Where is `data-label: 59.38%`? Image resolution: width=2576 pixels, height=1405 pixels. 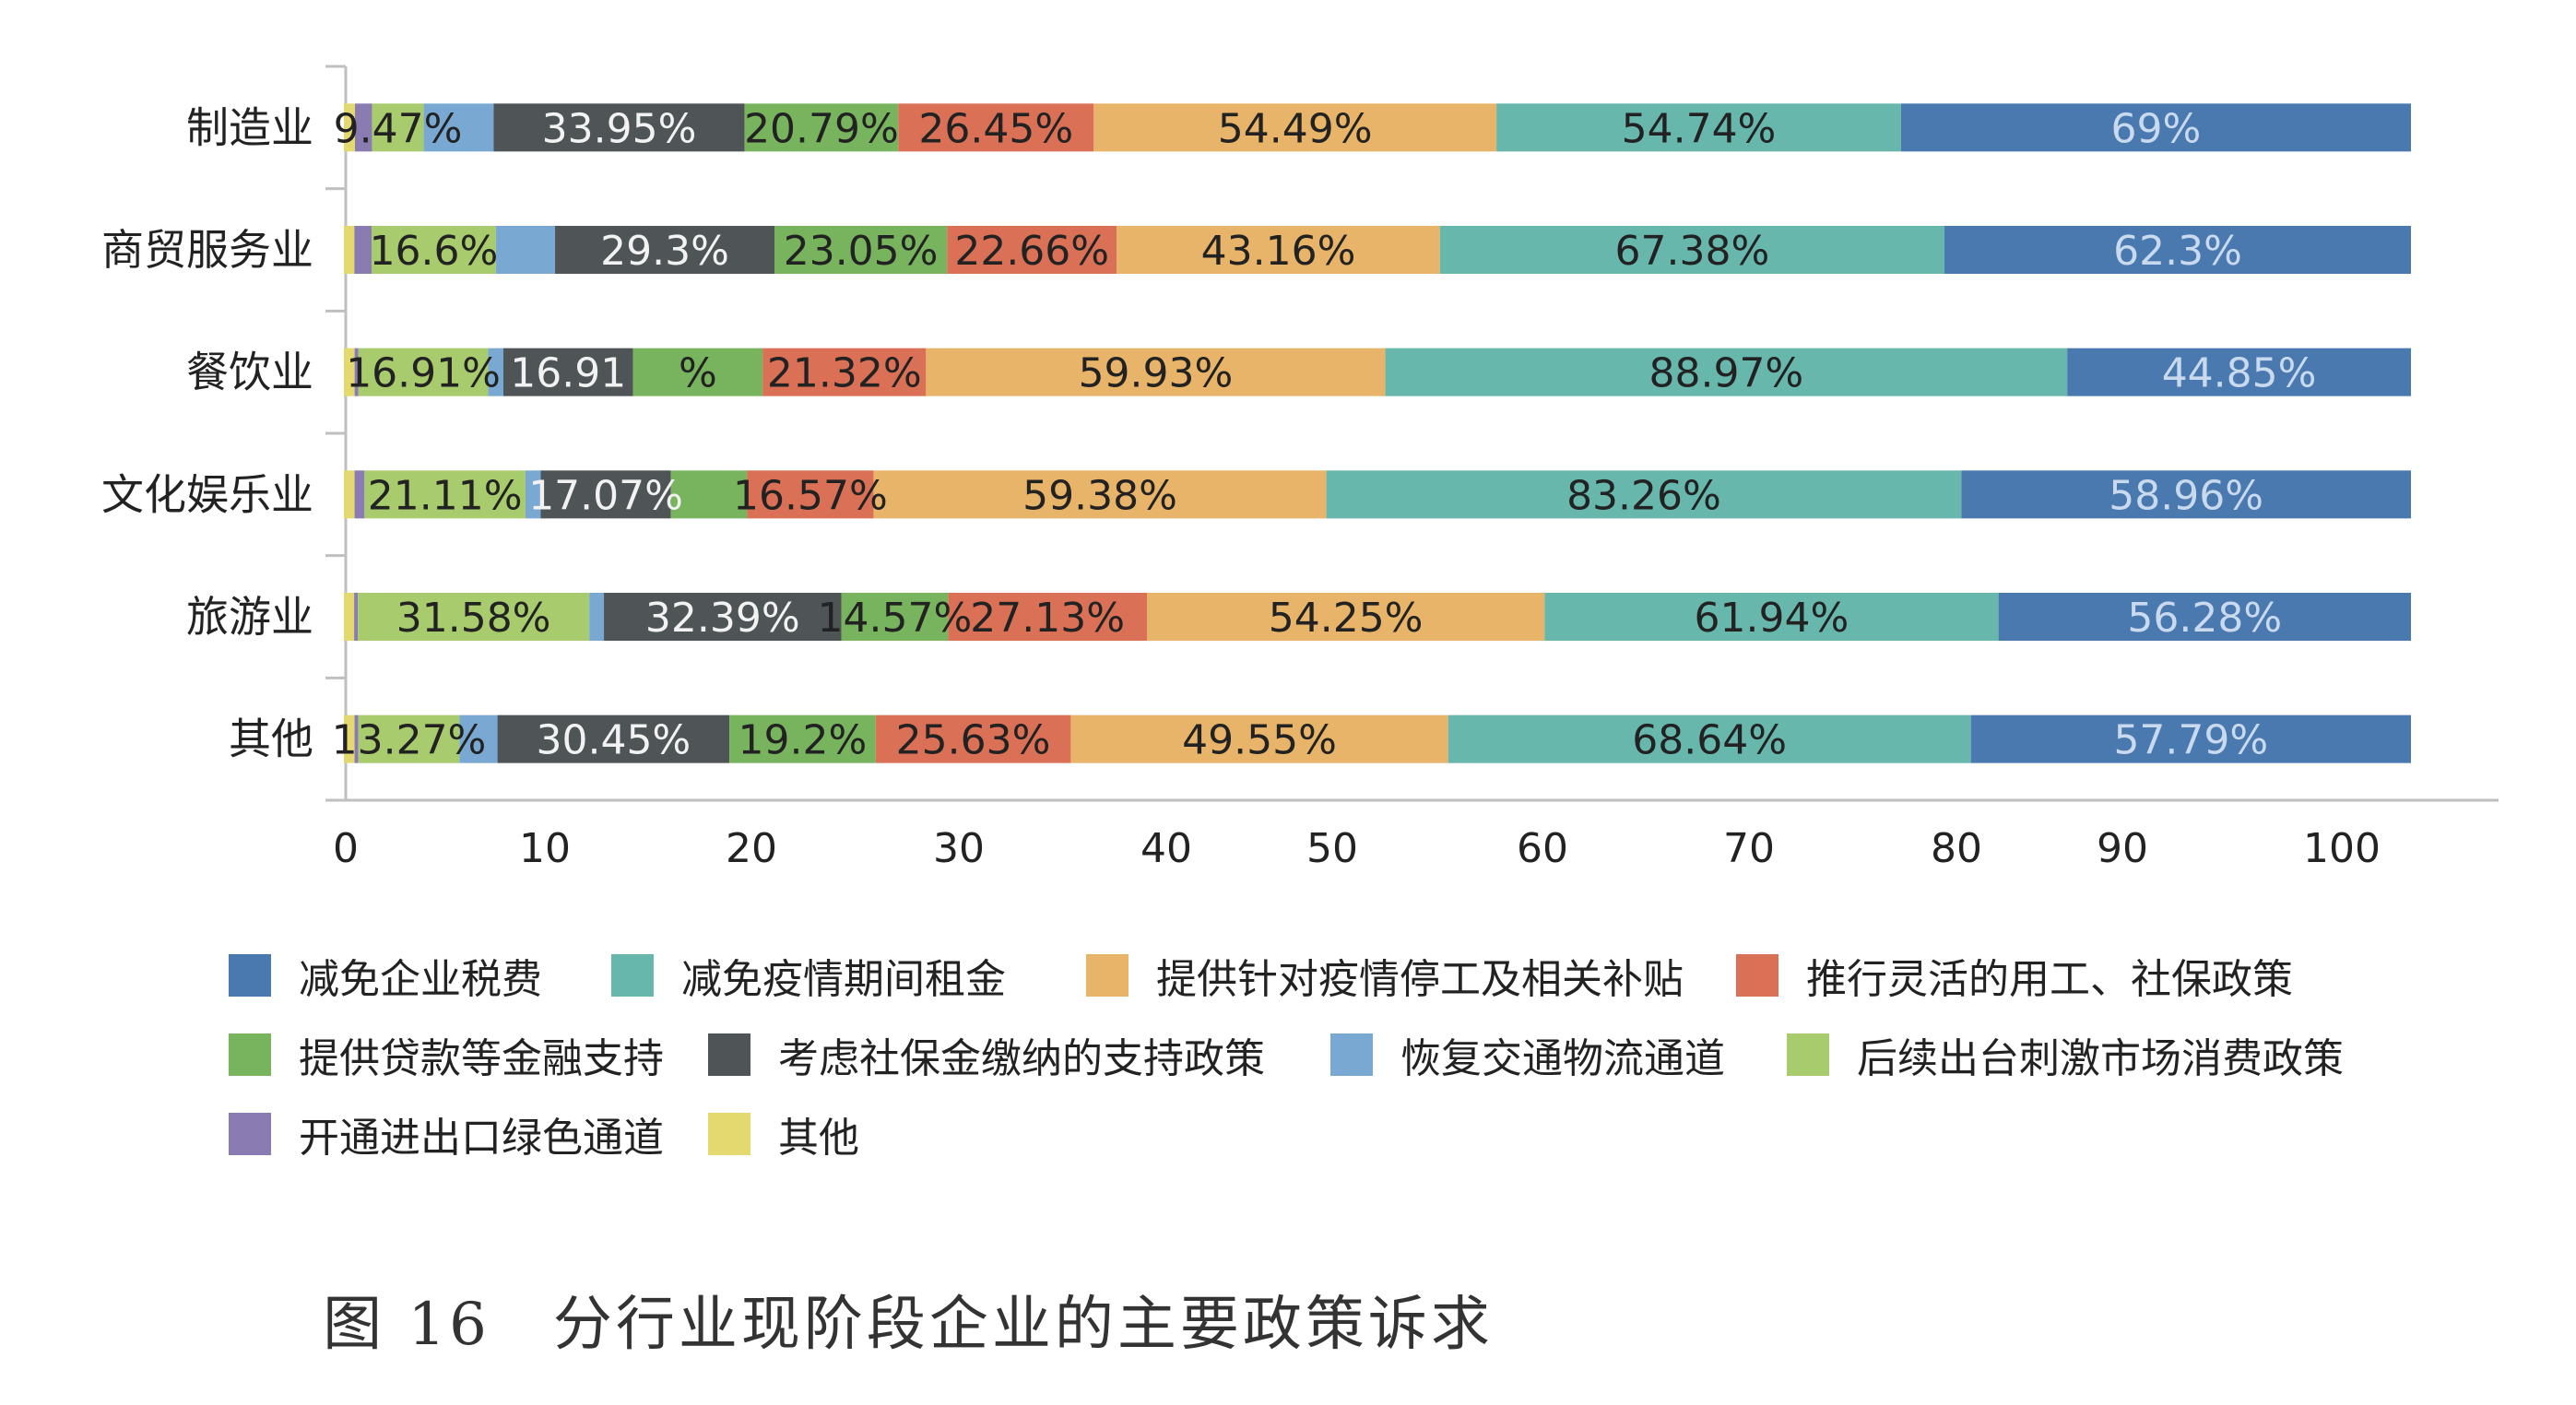 data-label: 59.38% is located at coordinates (1099, 495).